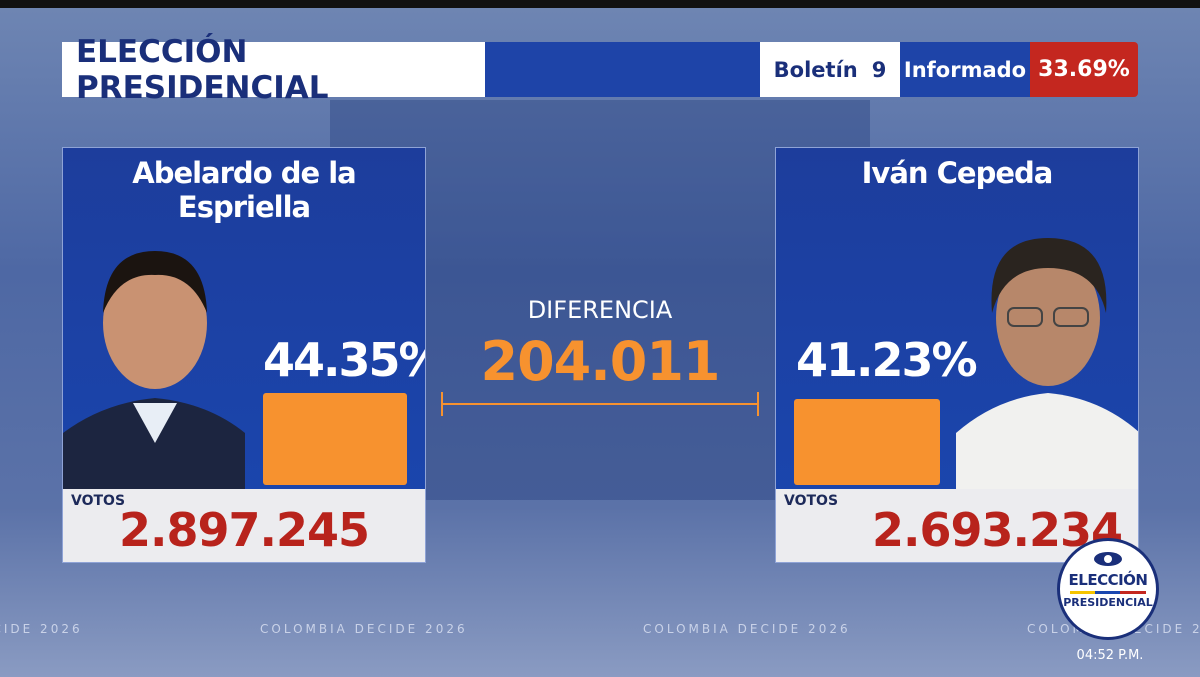 The image size is (1200, 677). I want to click on logo: ELECCIÓN PRESIDENCIAL, so click(1108, 589).